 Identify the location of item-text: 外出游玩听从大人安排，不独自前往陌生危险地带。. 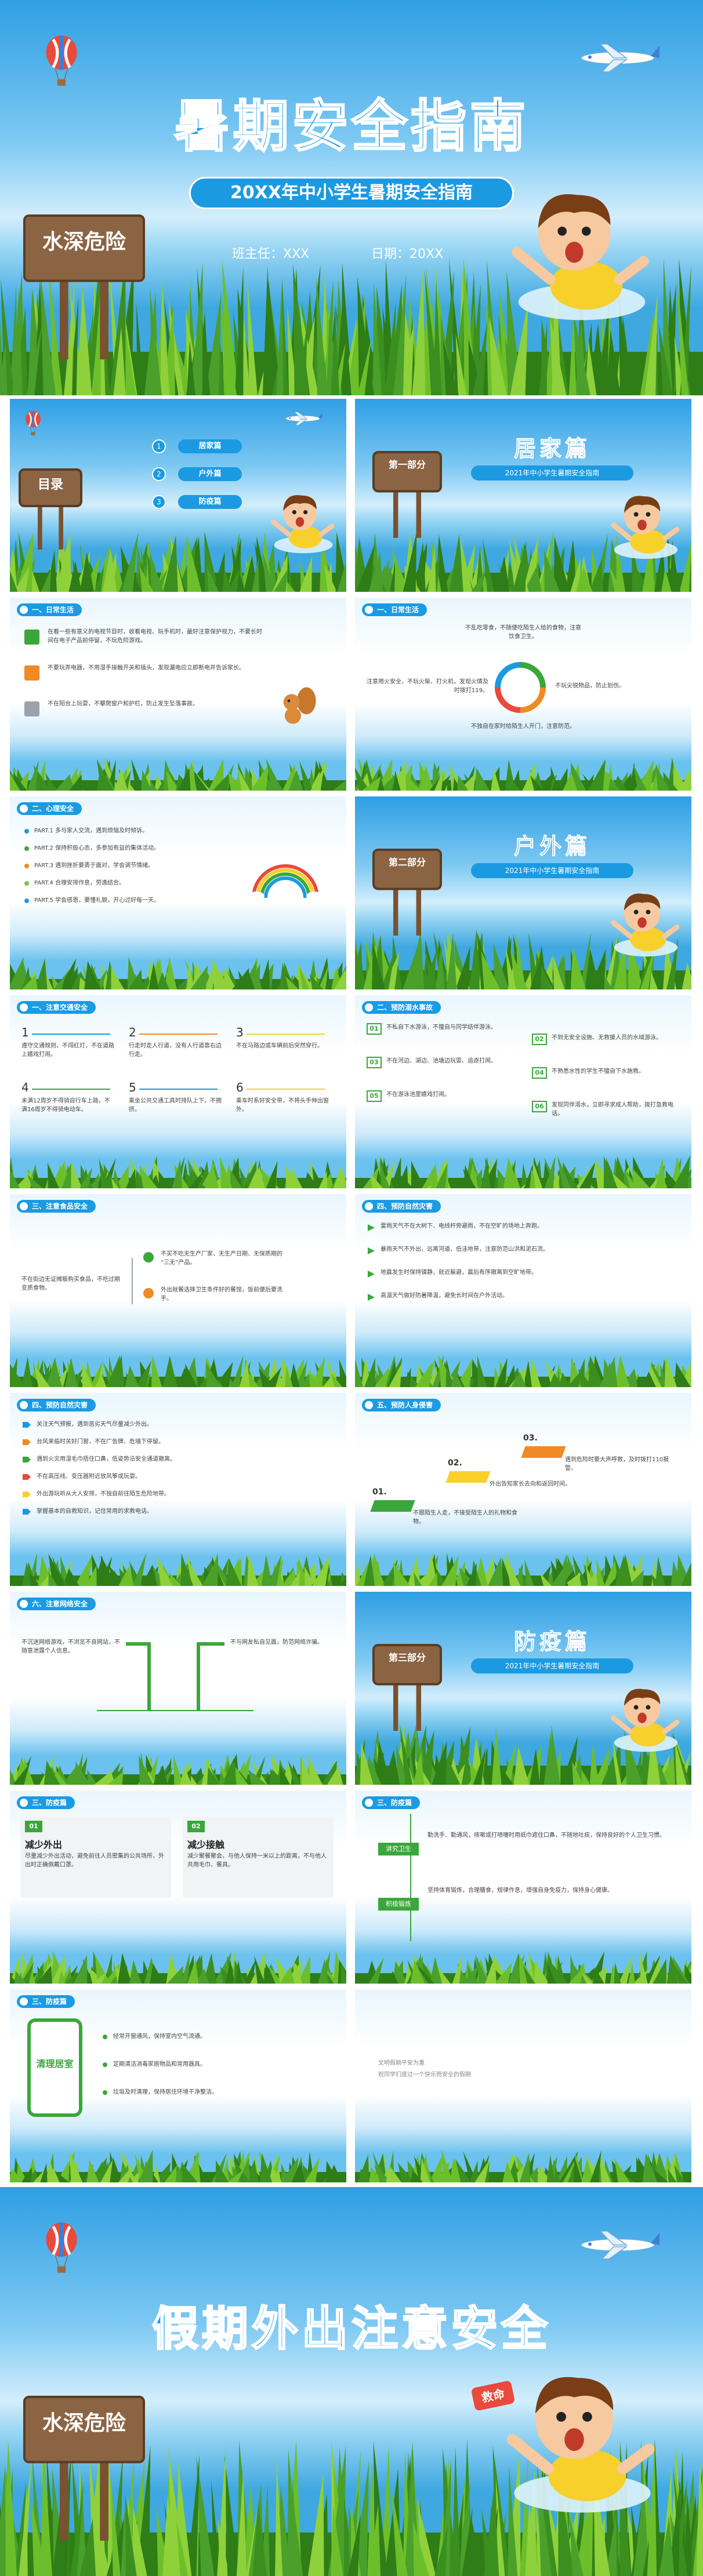
(104, 1494).